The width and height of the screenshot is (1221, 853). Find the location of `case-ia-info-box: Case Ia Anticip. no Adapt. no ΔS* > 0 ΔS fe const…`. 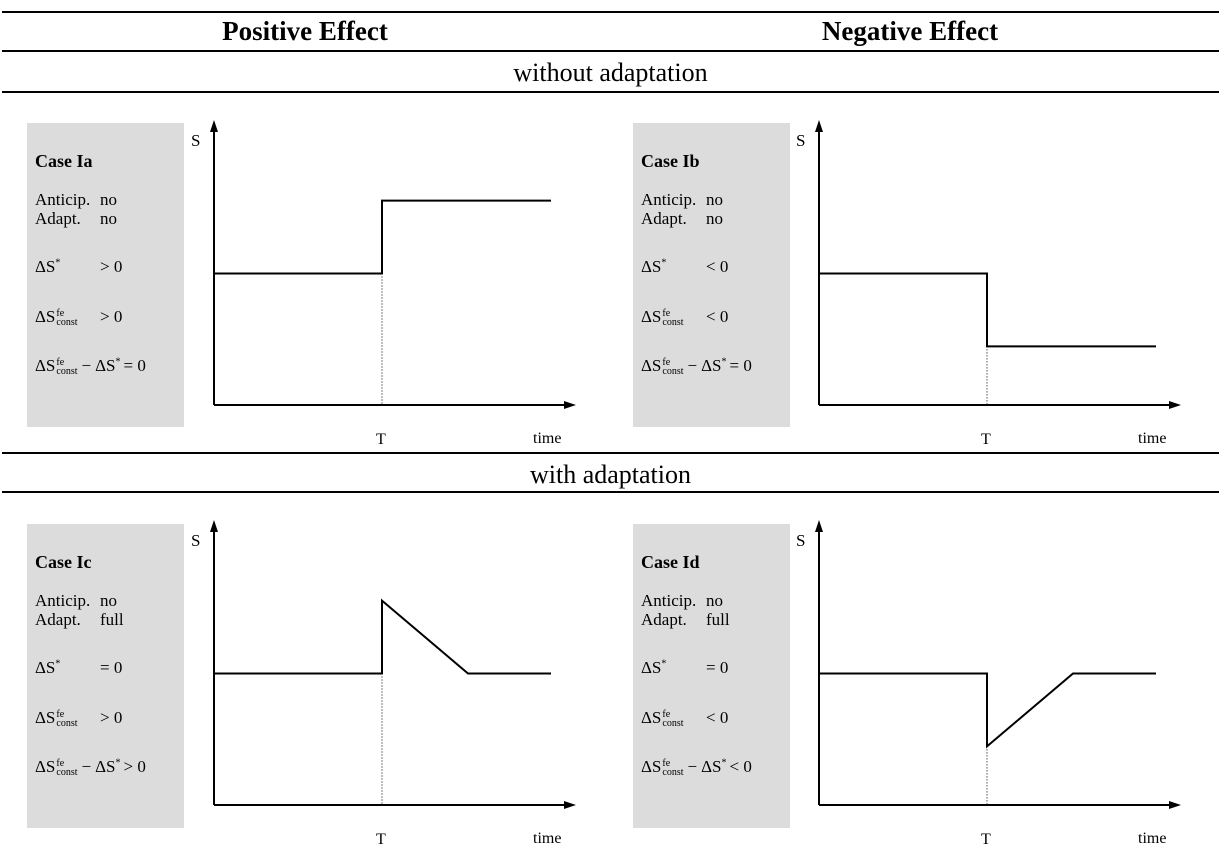

case-ia-info-box: Case Ia Anticip. no Adapt. no ΔS* > 0 ΔS fe const… is located at coordinates (105, 275).